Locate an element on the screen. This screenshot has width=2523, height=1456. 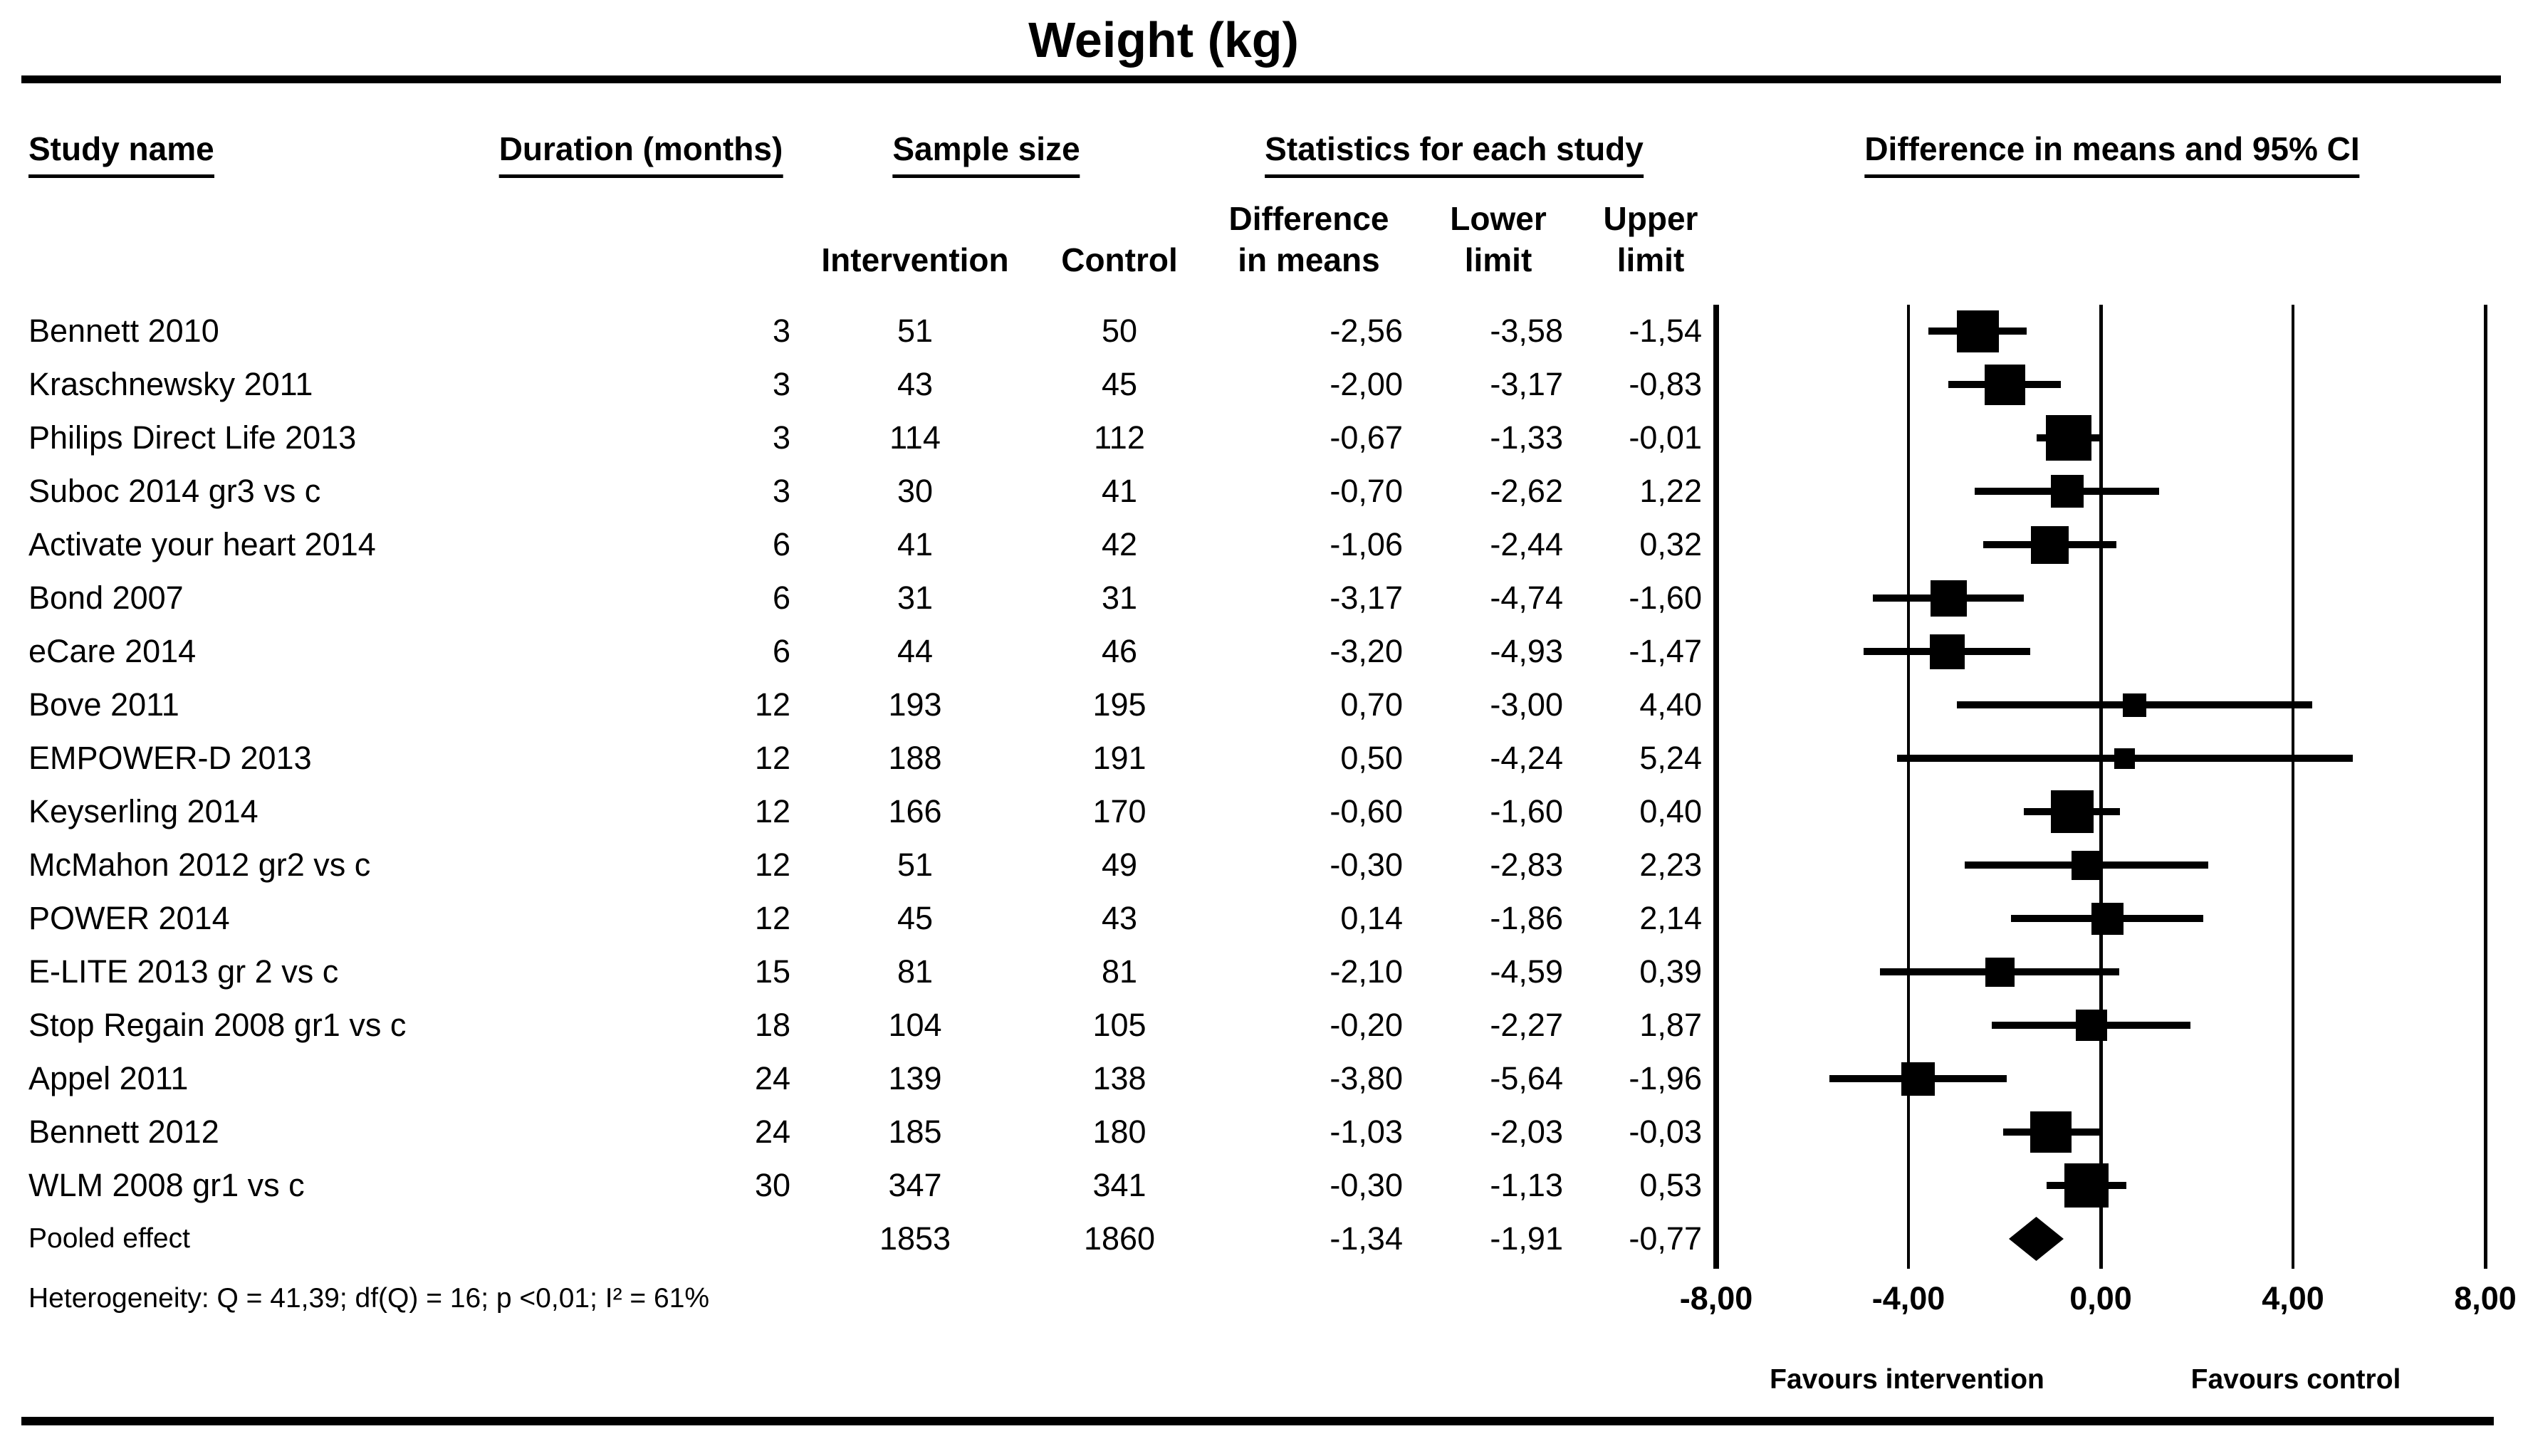
cell-study-name: Appel 2011 is located at coordinates (108, 1078).